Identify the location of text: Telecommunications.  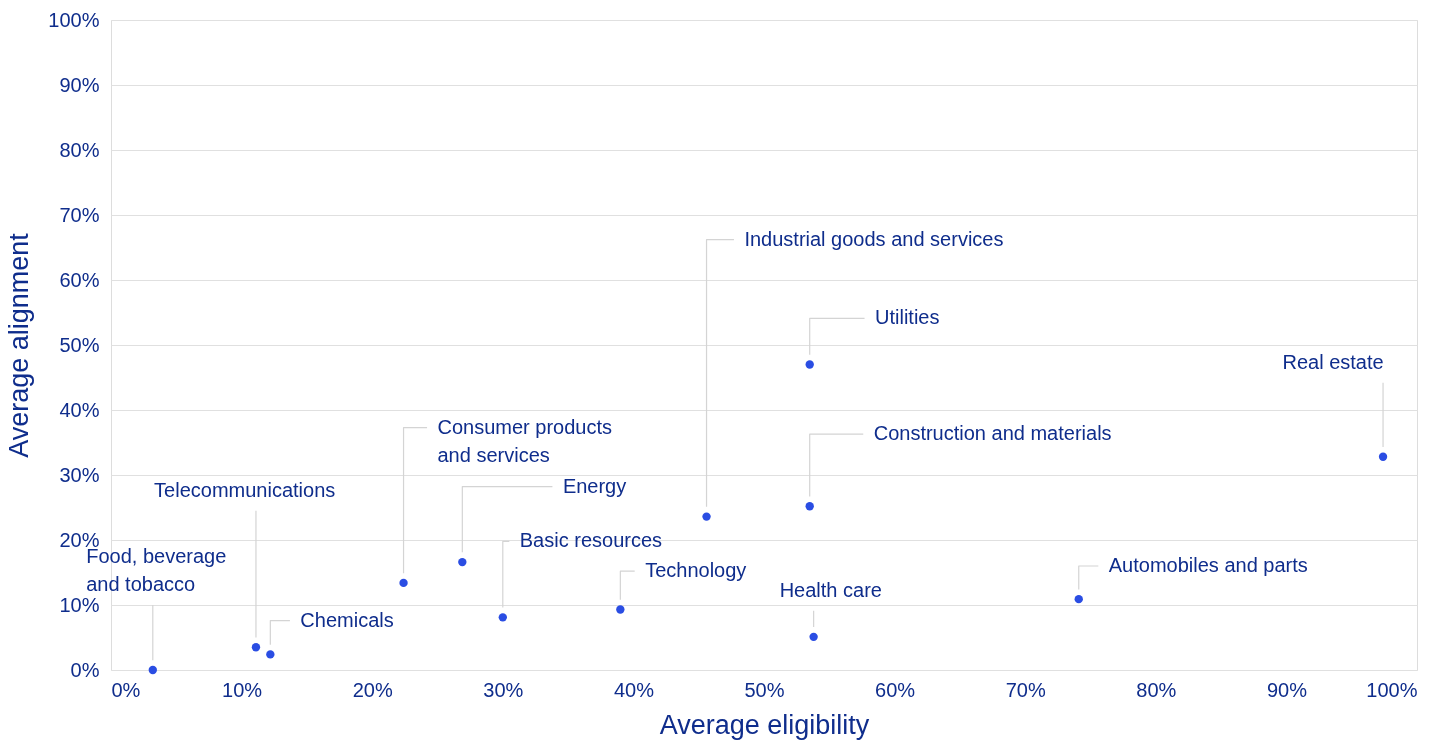
(245, 490).